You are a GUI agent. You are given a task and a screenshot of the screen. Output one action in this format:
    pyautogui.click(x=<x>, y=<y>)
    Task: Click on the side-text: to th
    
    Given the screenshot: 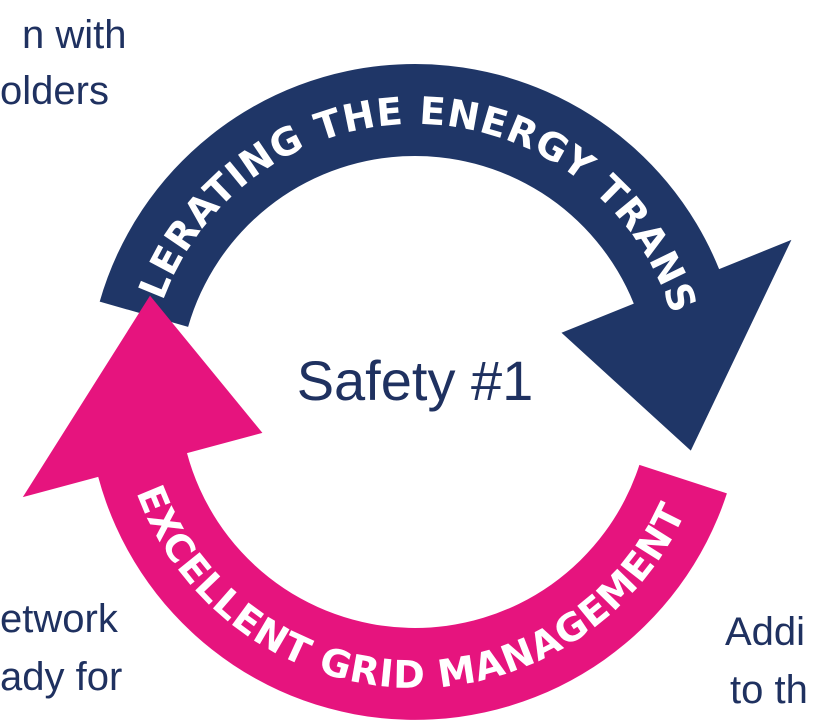 What is the action you would take?
    pyautogui.click(x=769, y=690)
    